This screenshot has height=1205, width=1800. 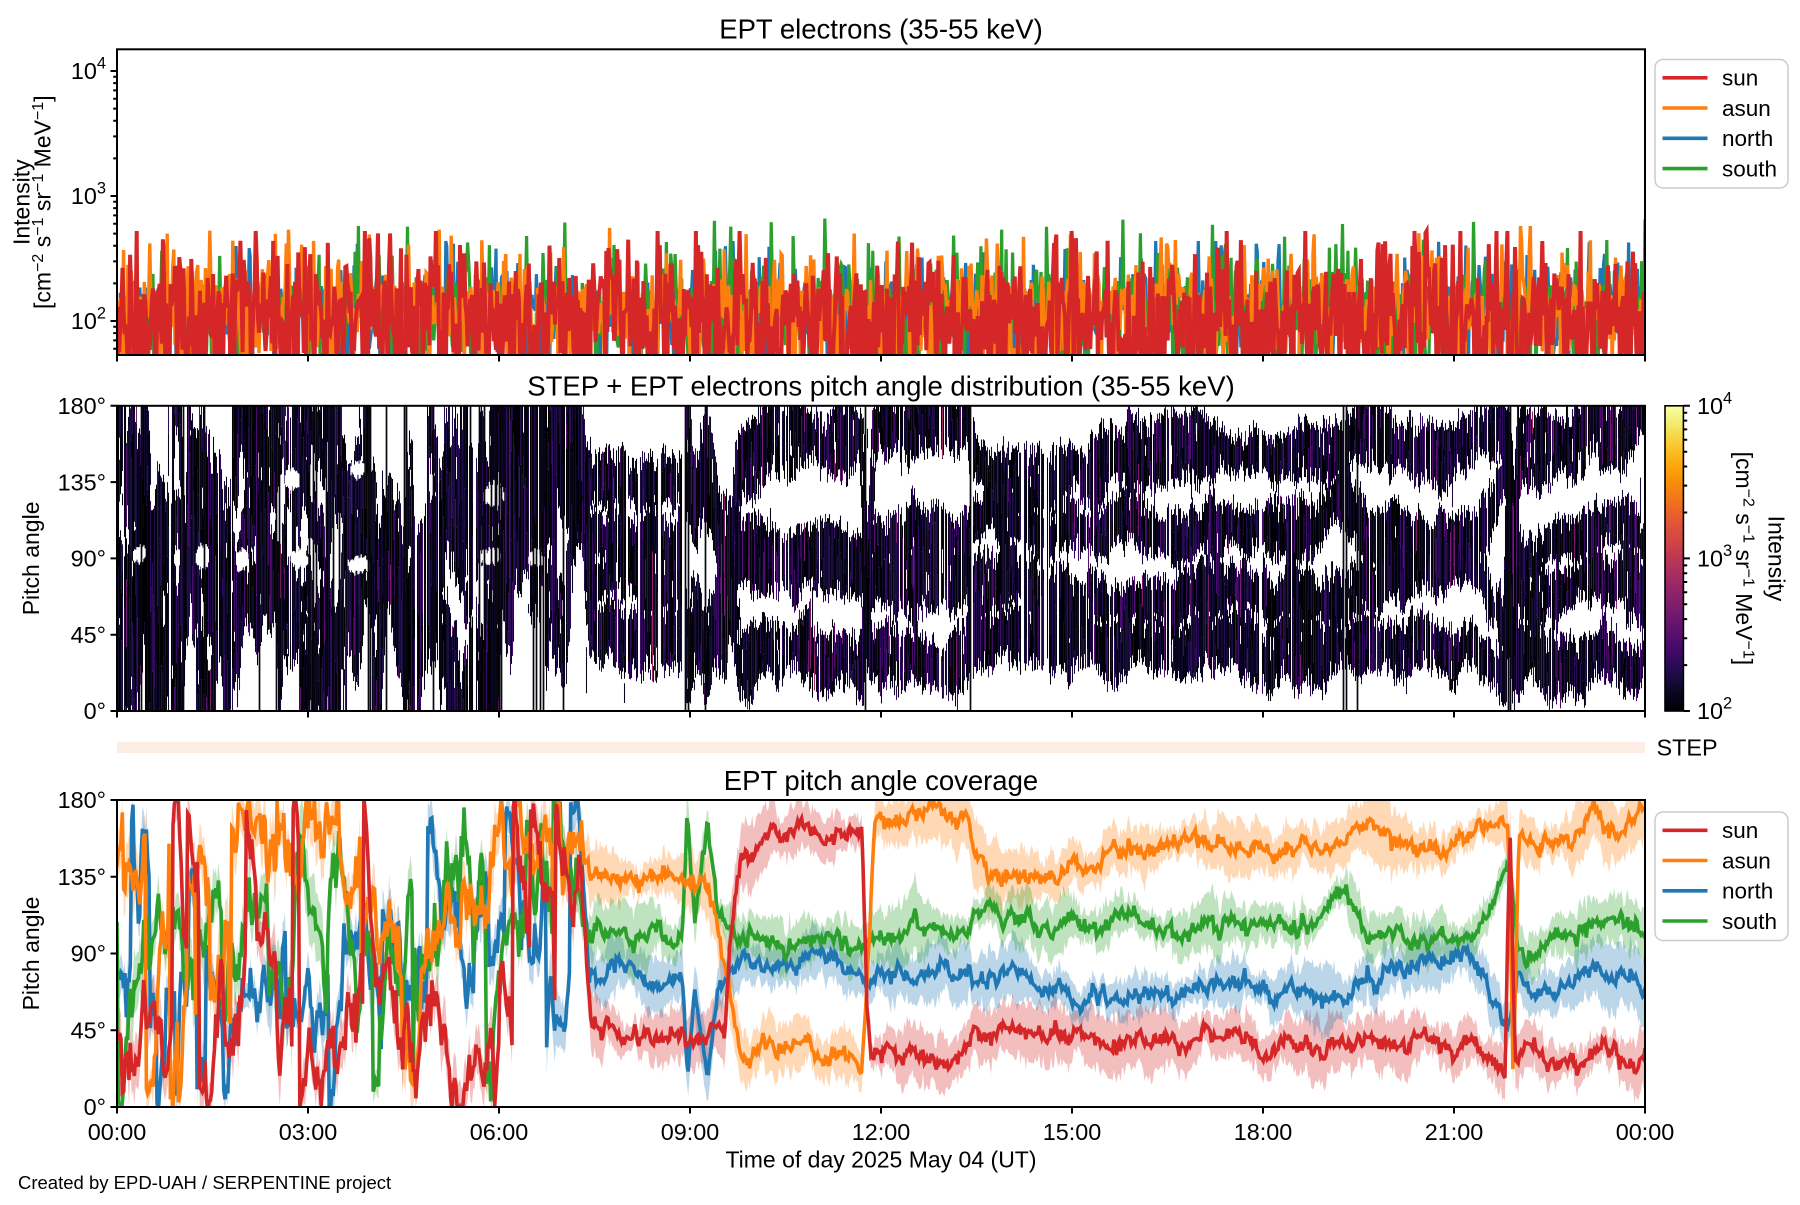 I want to click on svg-text: 18:00, so click(x=1263, y=1132).